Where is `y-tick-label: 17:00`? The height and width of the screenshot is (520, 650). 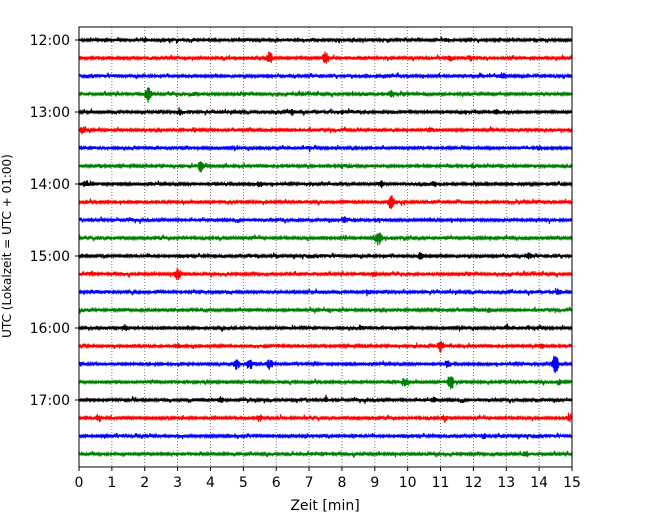
y-tick-label: 17:00 is located at coordinates (50, 401).